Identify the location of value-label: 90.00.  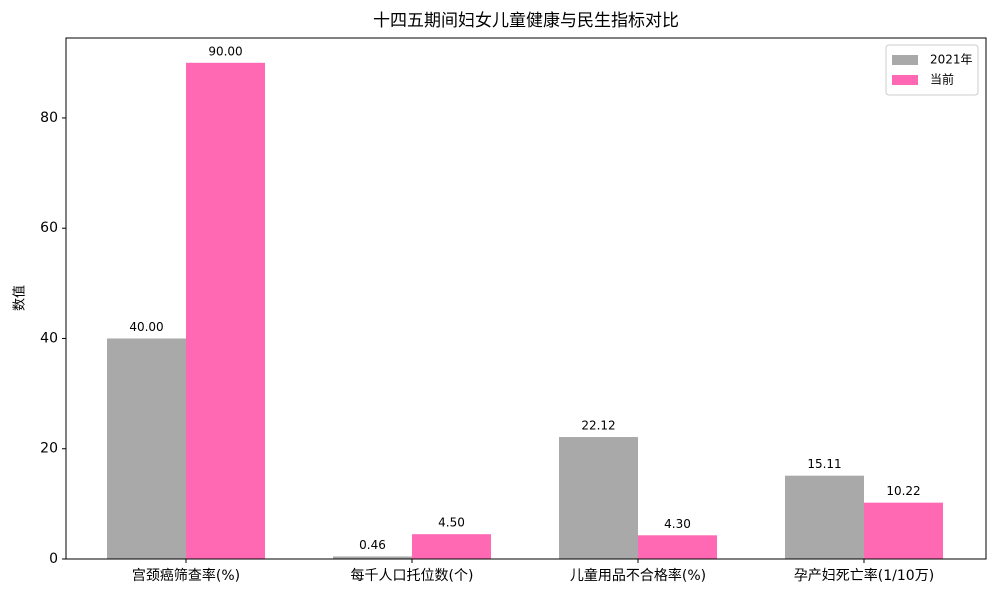
(225, 51).